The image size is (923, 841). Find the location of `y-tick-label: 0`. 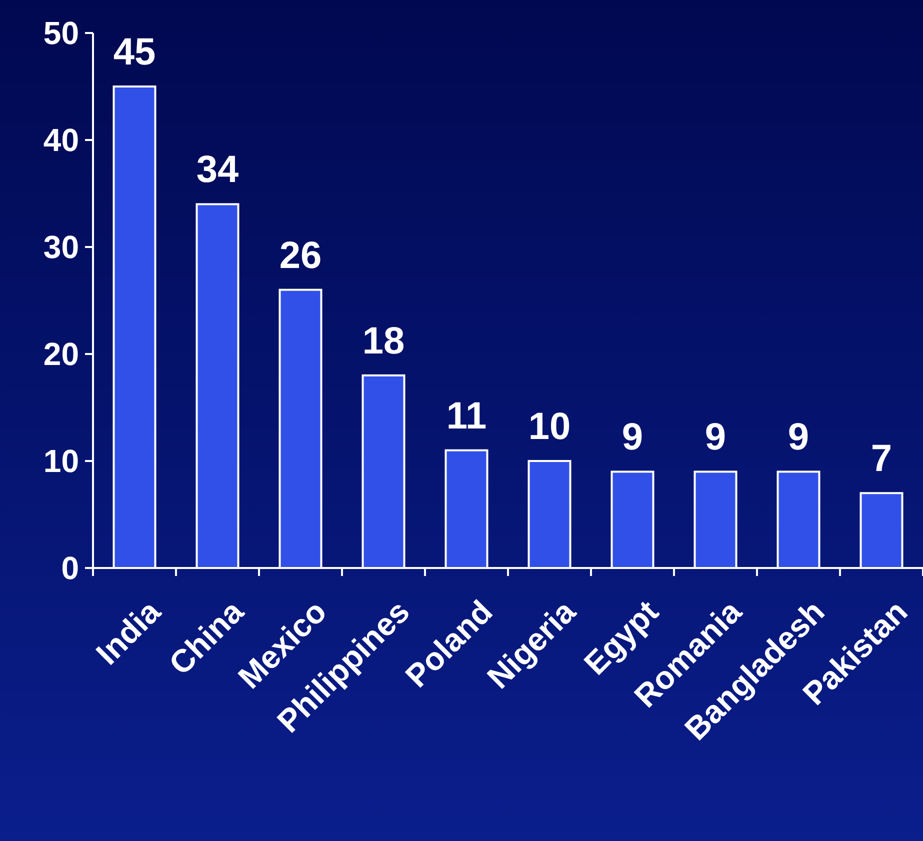

y-tick-label: 0 is located at coordinates (70, 568).